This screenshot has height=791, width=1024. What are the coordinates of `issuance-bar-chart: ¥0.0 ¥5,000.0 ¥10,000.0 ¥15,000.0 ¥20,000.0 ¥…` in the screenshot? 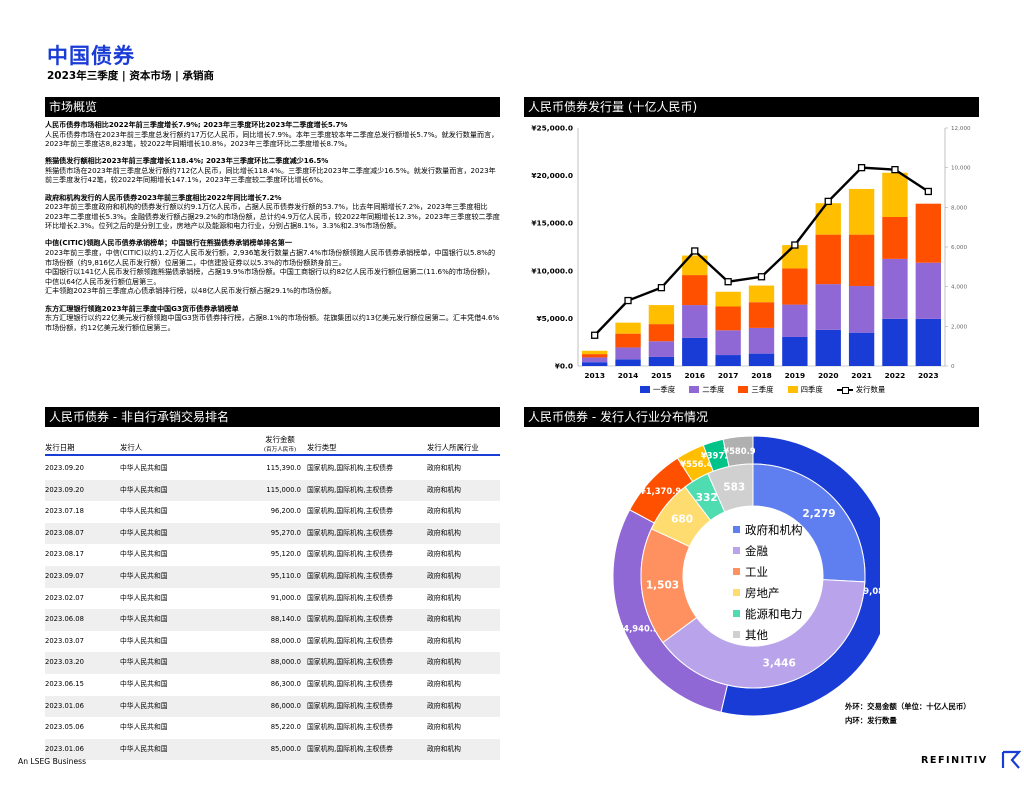 It's located at (751, 252).